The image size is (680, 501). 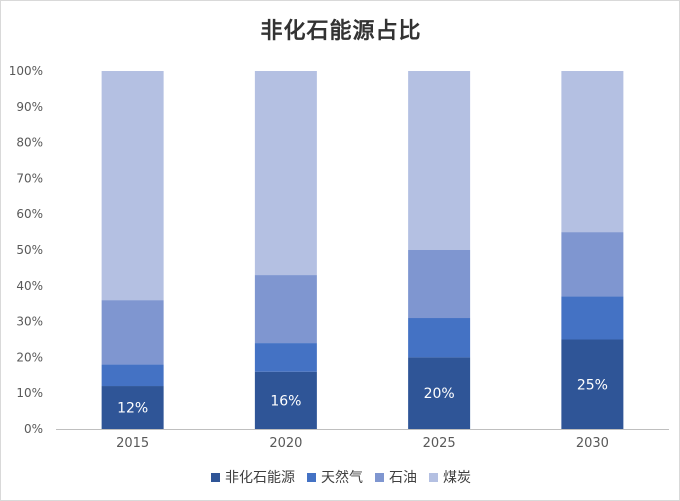 I want to click on legend-item: 非化石能源, so click(x=253, y=477).